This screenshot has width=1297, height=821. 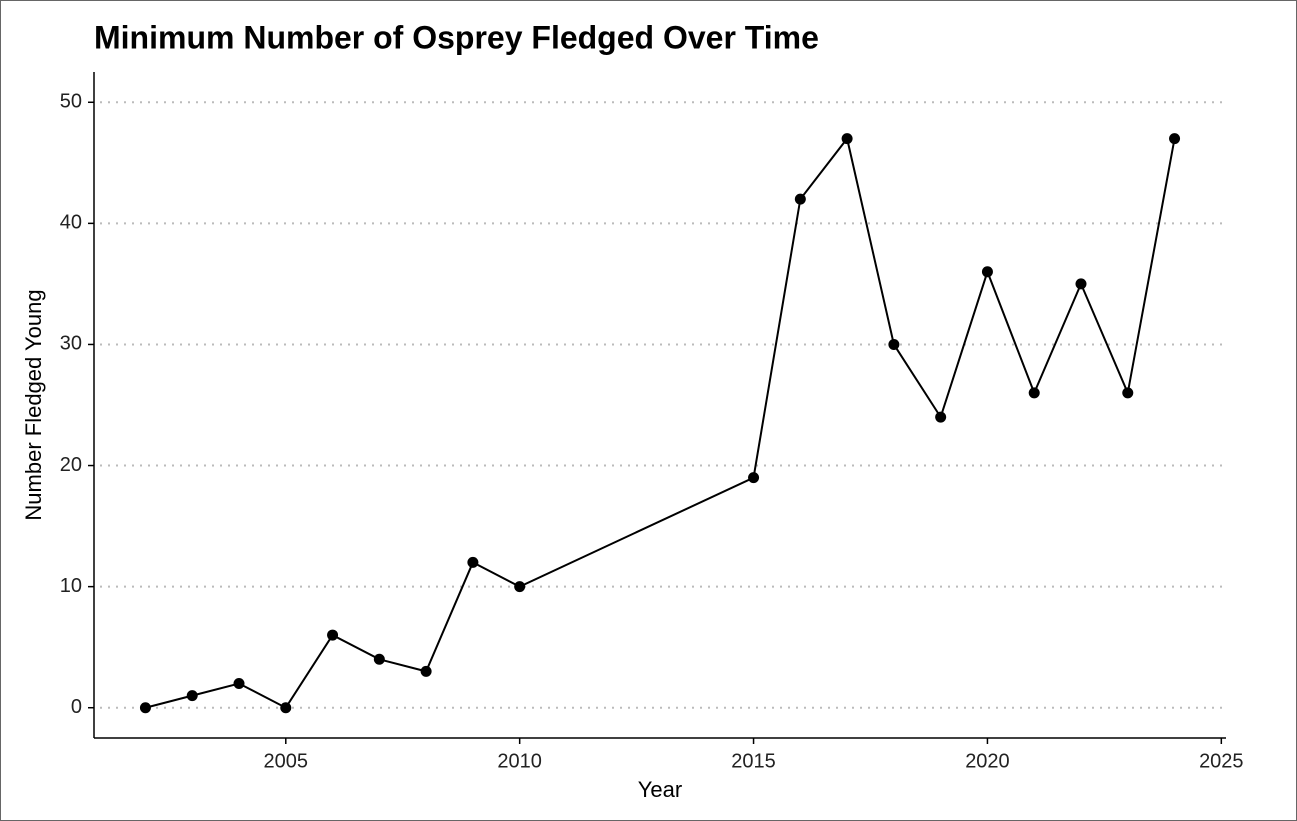 What do you see at coordinates (71, 223) in the screenshot?
I see `y-tick-label: 40` at bounding box center [71, 223].